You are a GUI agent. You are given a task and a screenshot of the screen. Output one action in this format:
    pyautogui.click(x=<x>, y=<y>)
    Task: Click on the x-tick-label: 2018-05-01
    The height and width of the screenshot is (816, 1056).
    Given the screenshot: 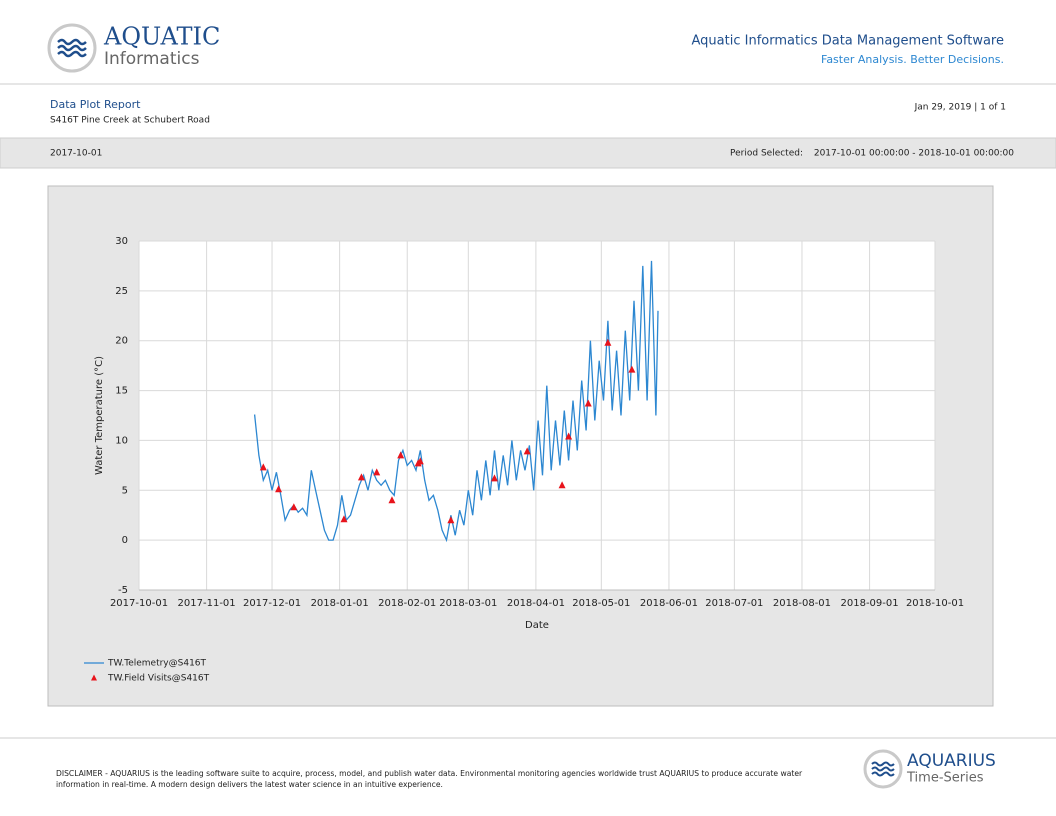 What is the action you would take?
    pyautogui.click(x=601, y=603)
    